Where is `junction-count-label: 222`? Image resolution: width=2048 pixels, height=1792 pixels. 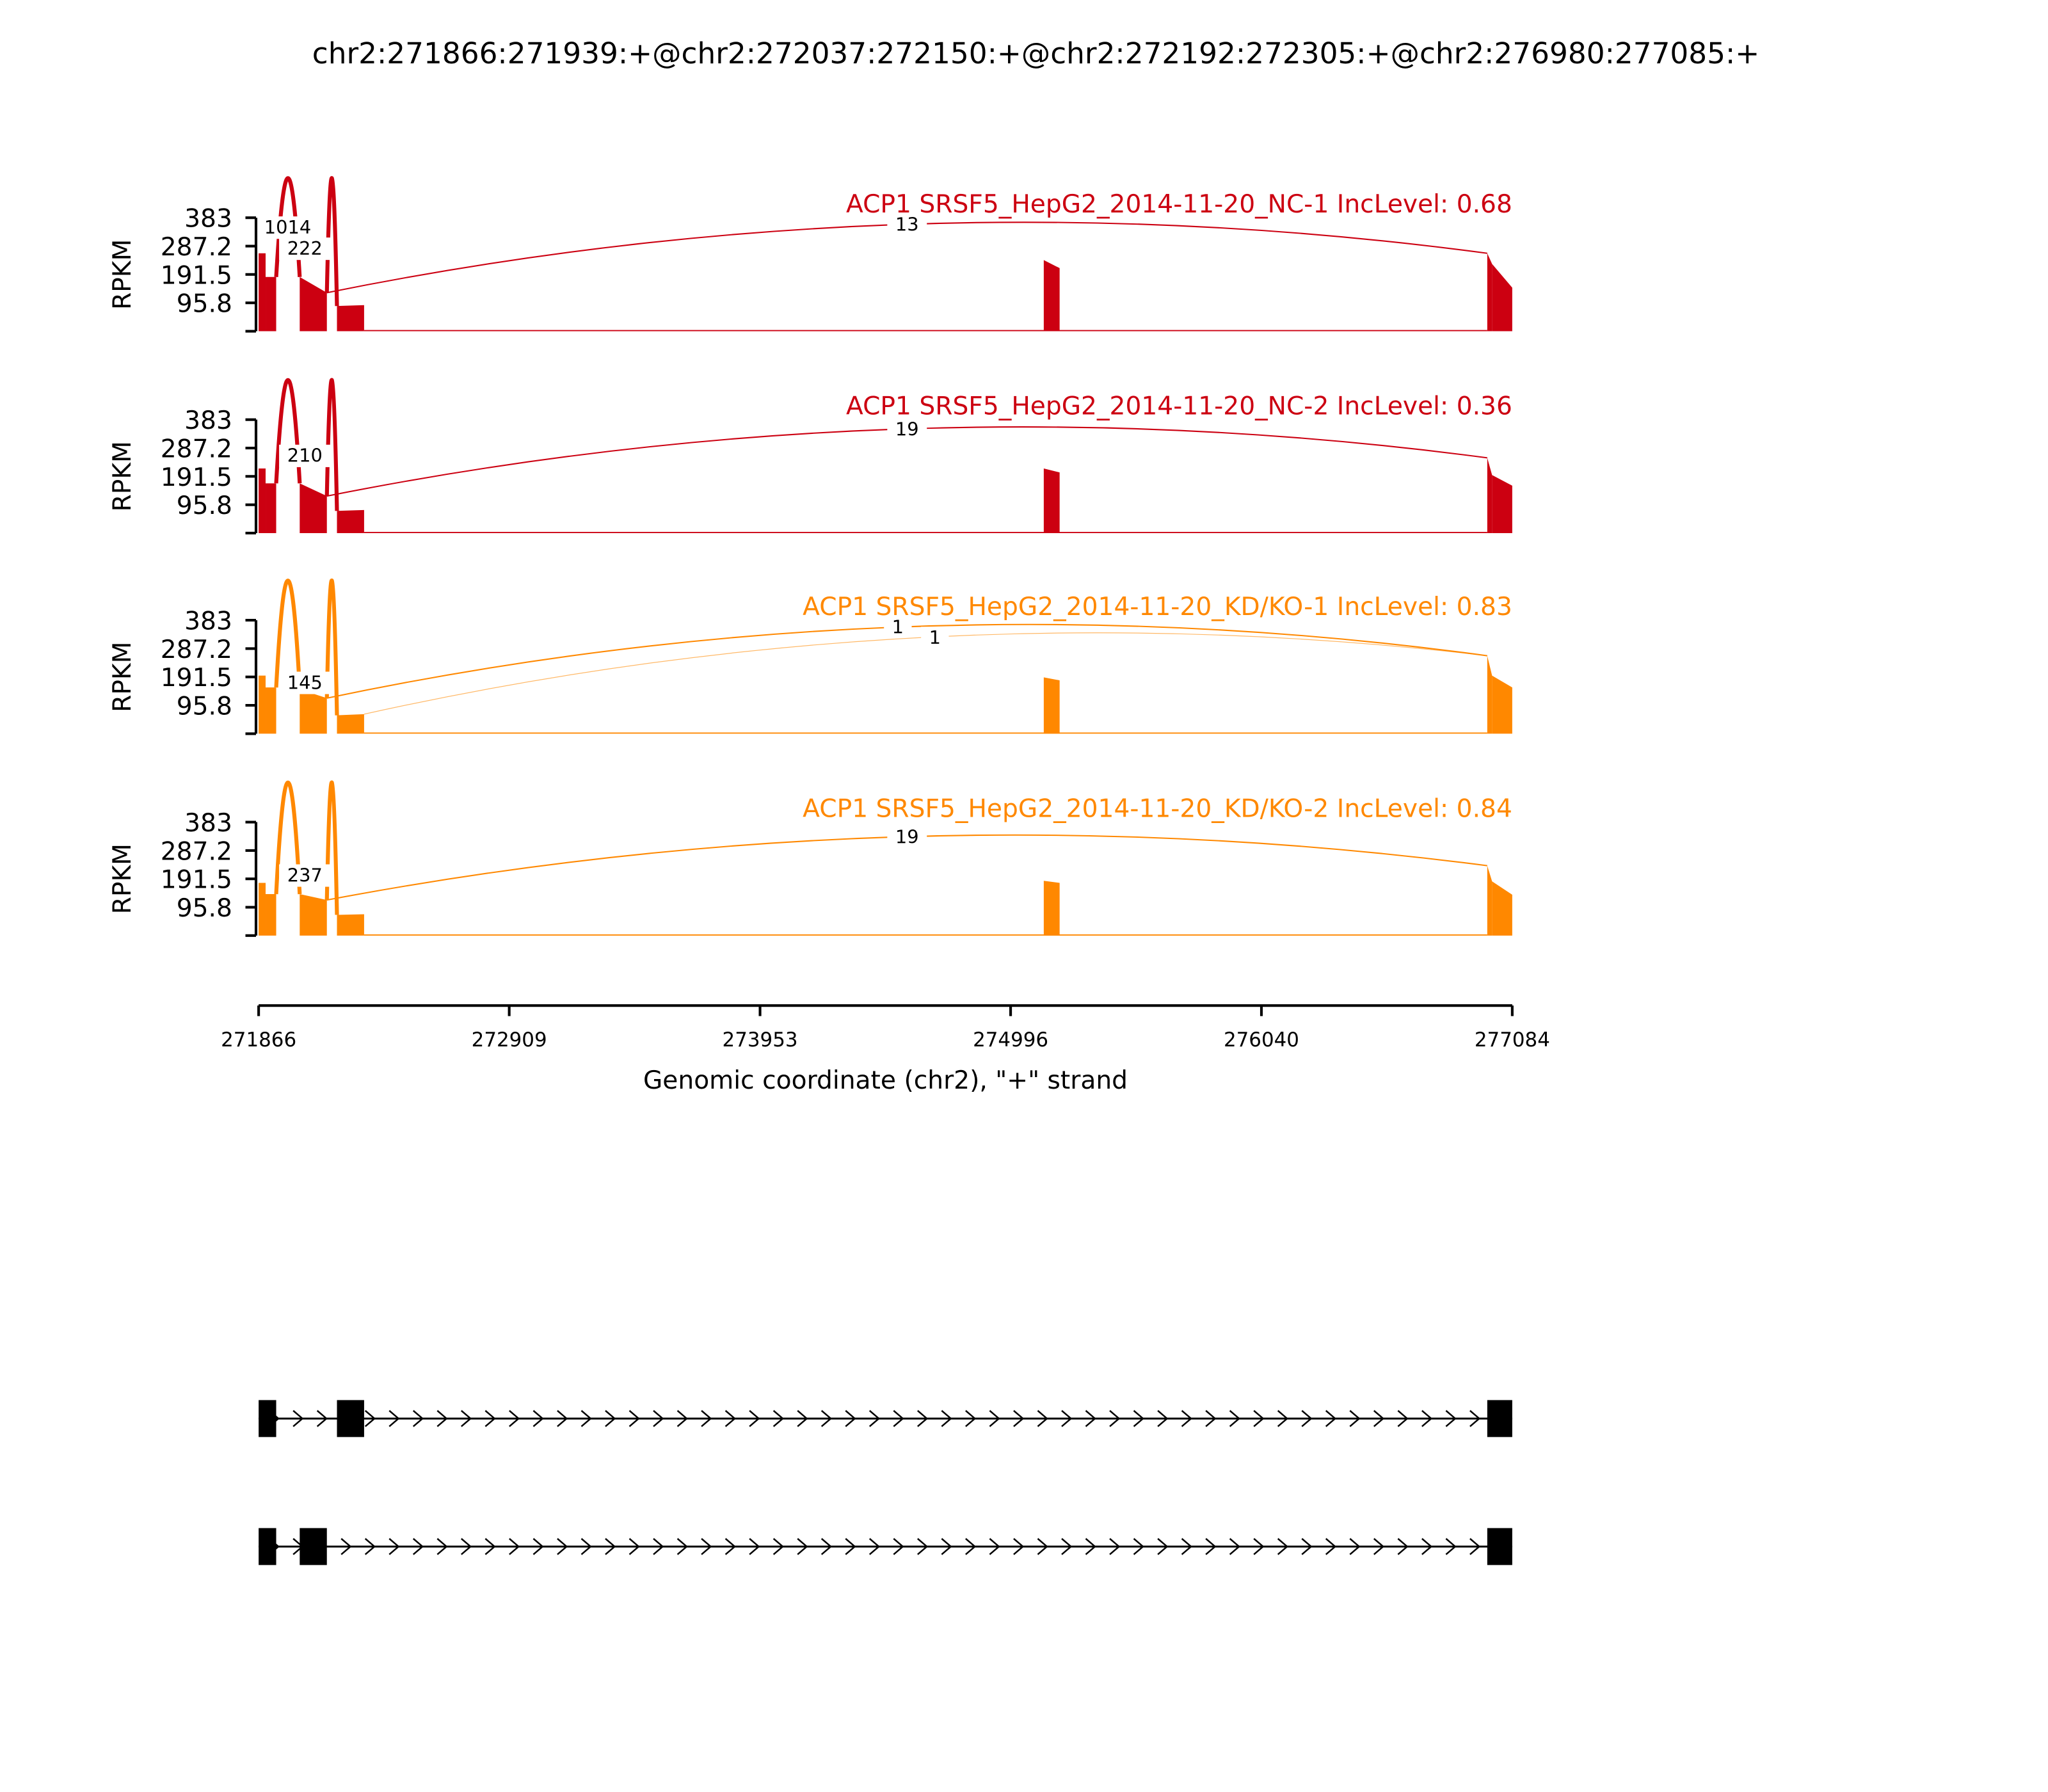 junction-count-label: 222 is located at coordinates (305, 248).